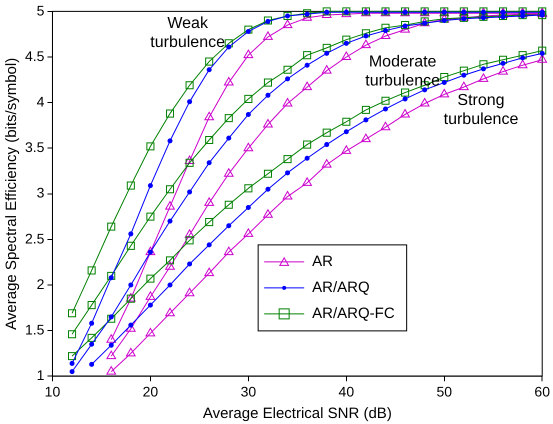  Describe the element at coordinates (40, 284) in the screenshot. I see `y-tick-label: 2` at that location.